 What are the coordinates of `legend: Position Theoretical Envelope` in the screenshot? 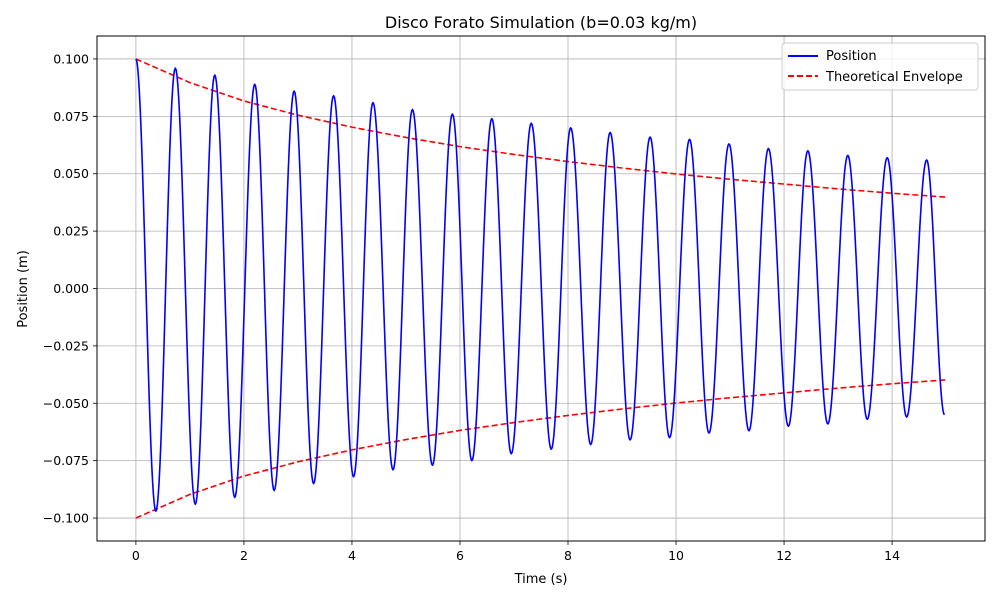 It's located at (880, 66).